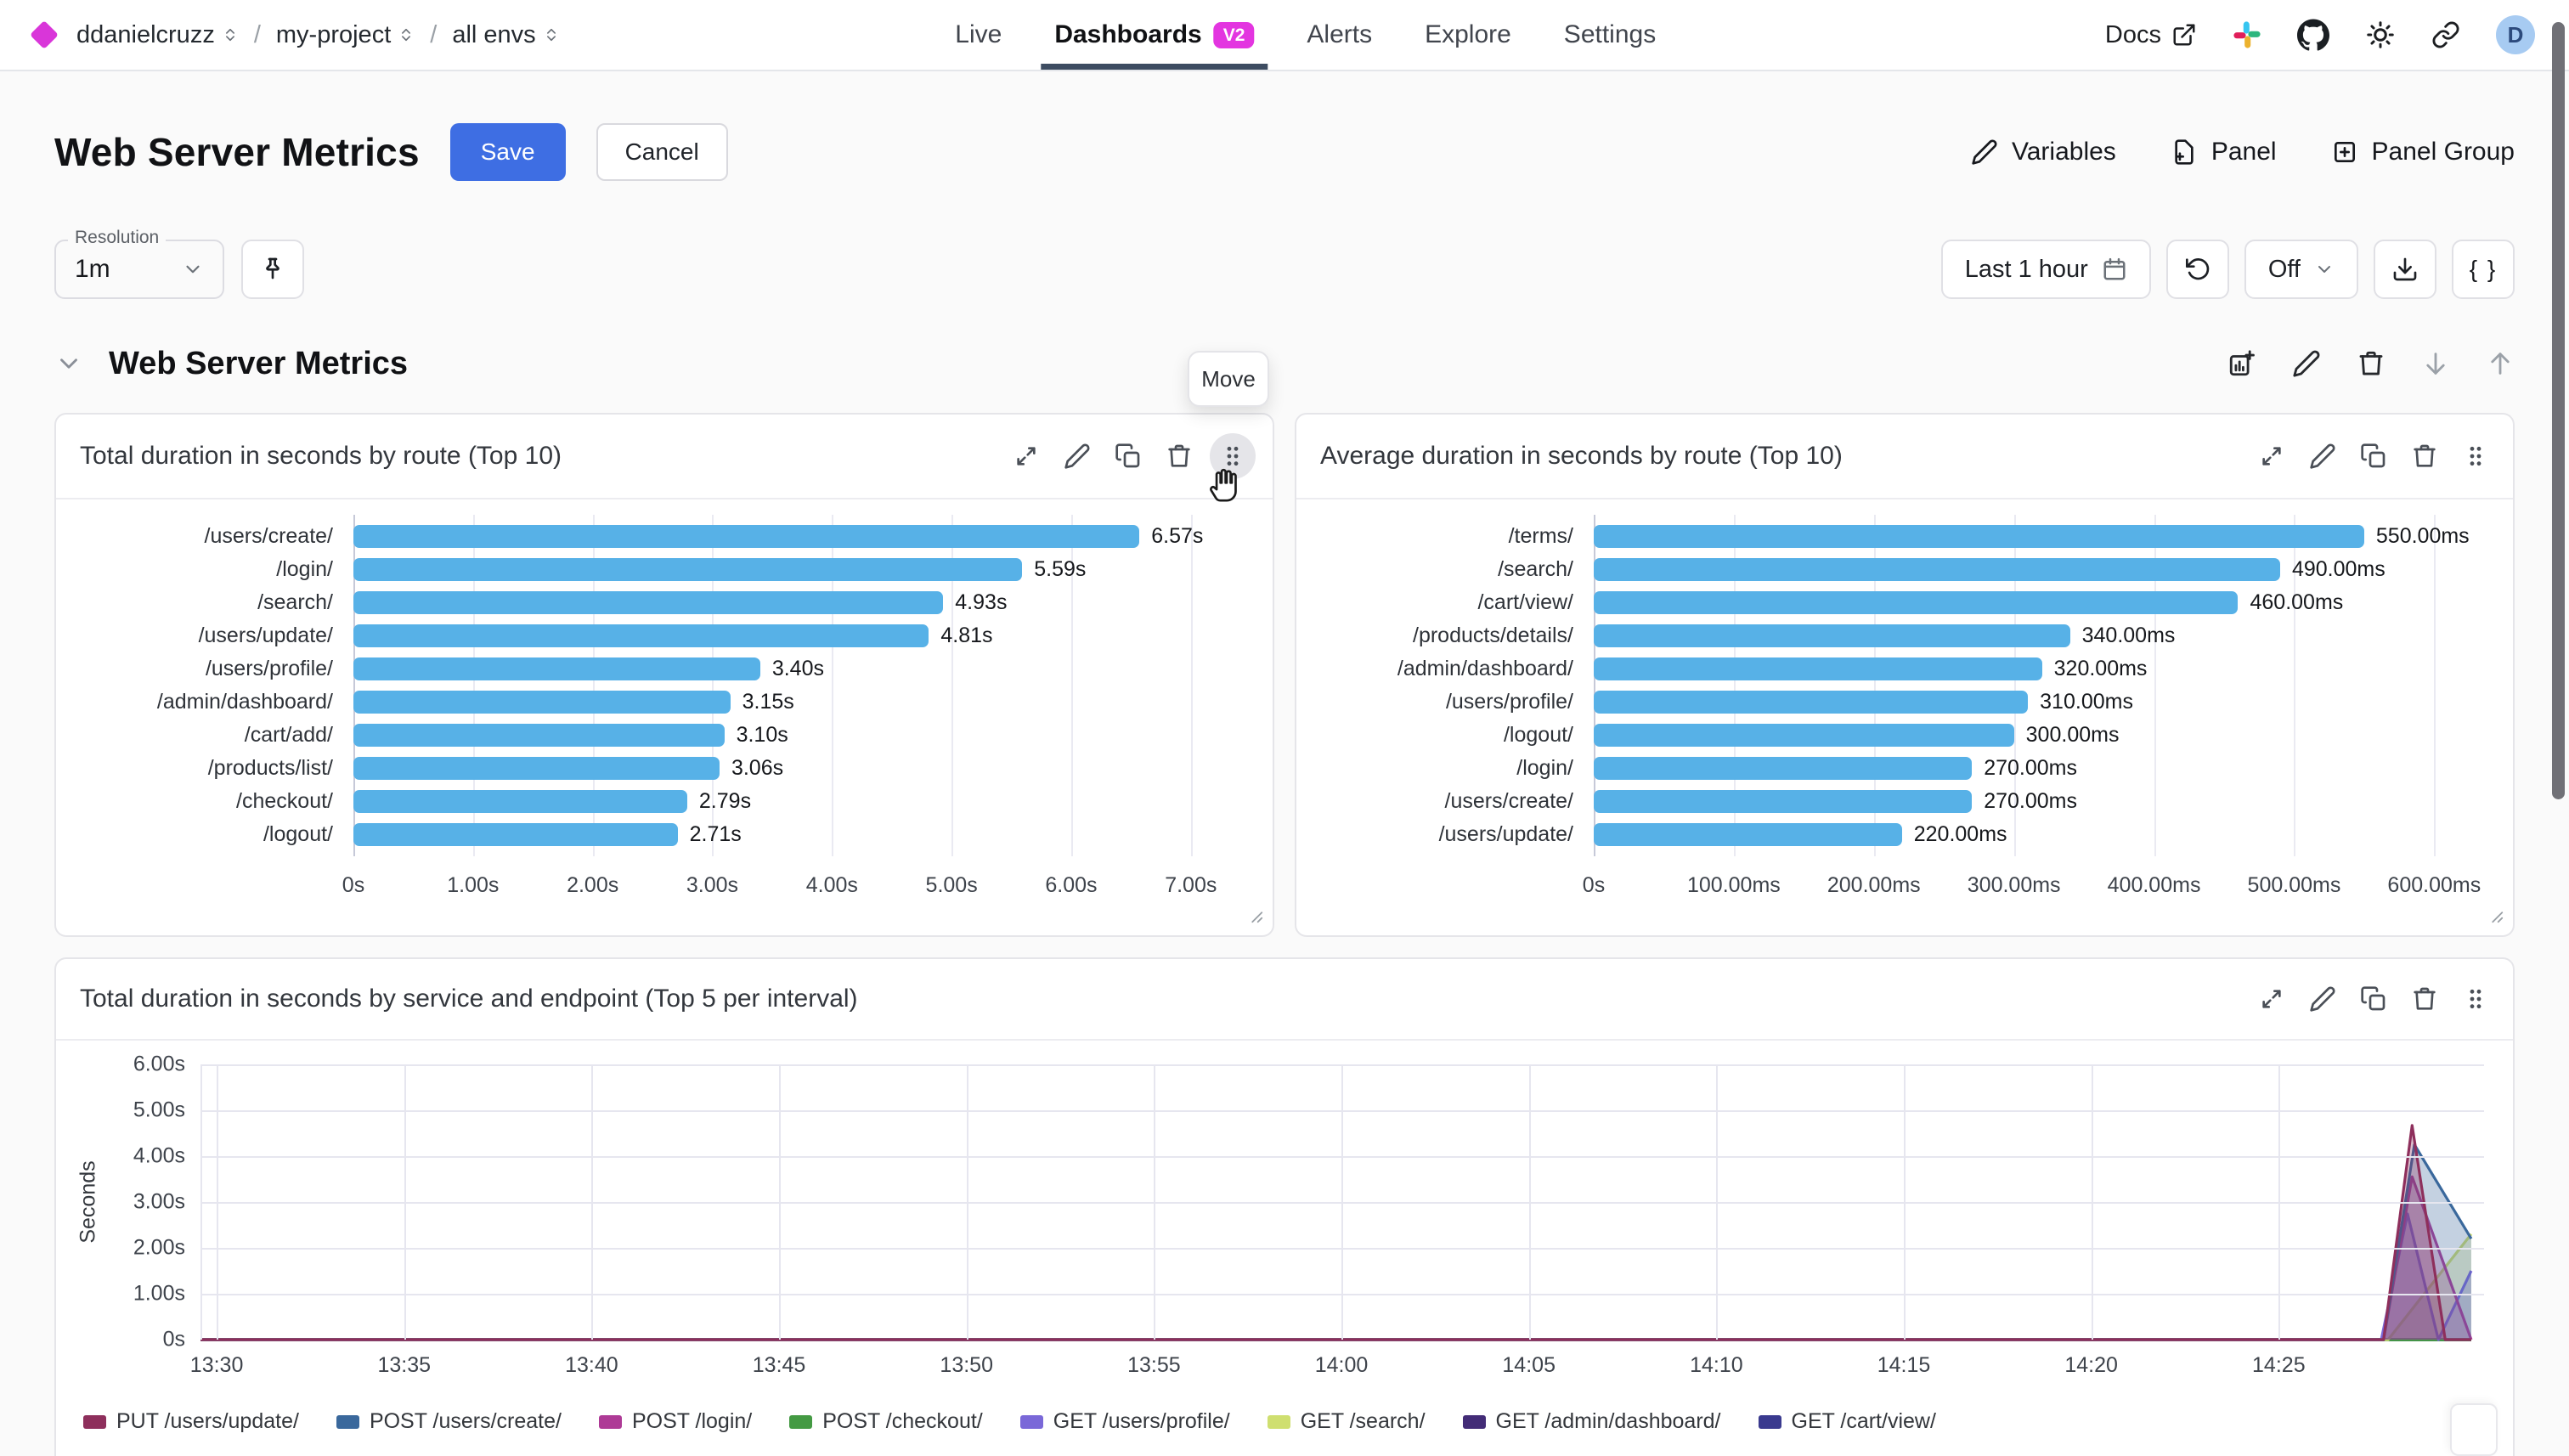 The width and height of the screenshot is (2569, 1456). Describe the element at coordinates (2224, 152) in the screenshot. I see `add-panel-button: Panel` at that location.